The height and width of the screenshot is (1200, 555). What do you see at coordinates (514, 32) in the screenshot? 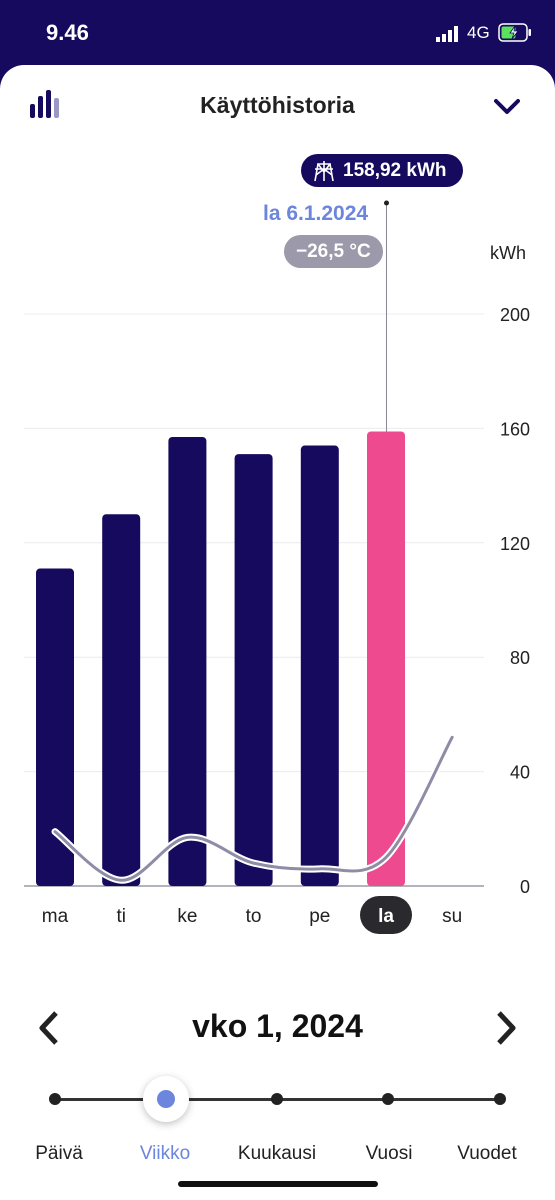
I see `battery-charging-icon` at bounding box center [514, 32].